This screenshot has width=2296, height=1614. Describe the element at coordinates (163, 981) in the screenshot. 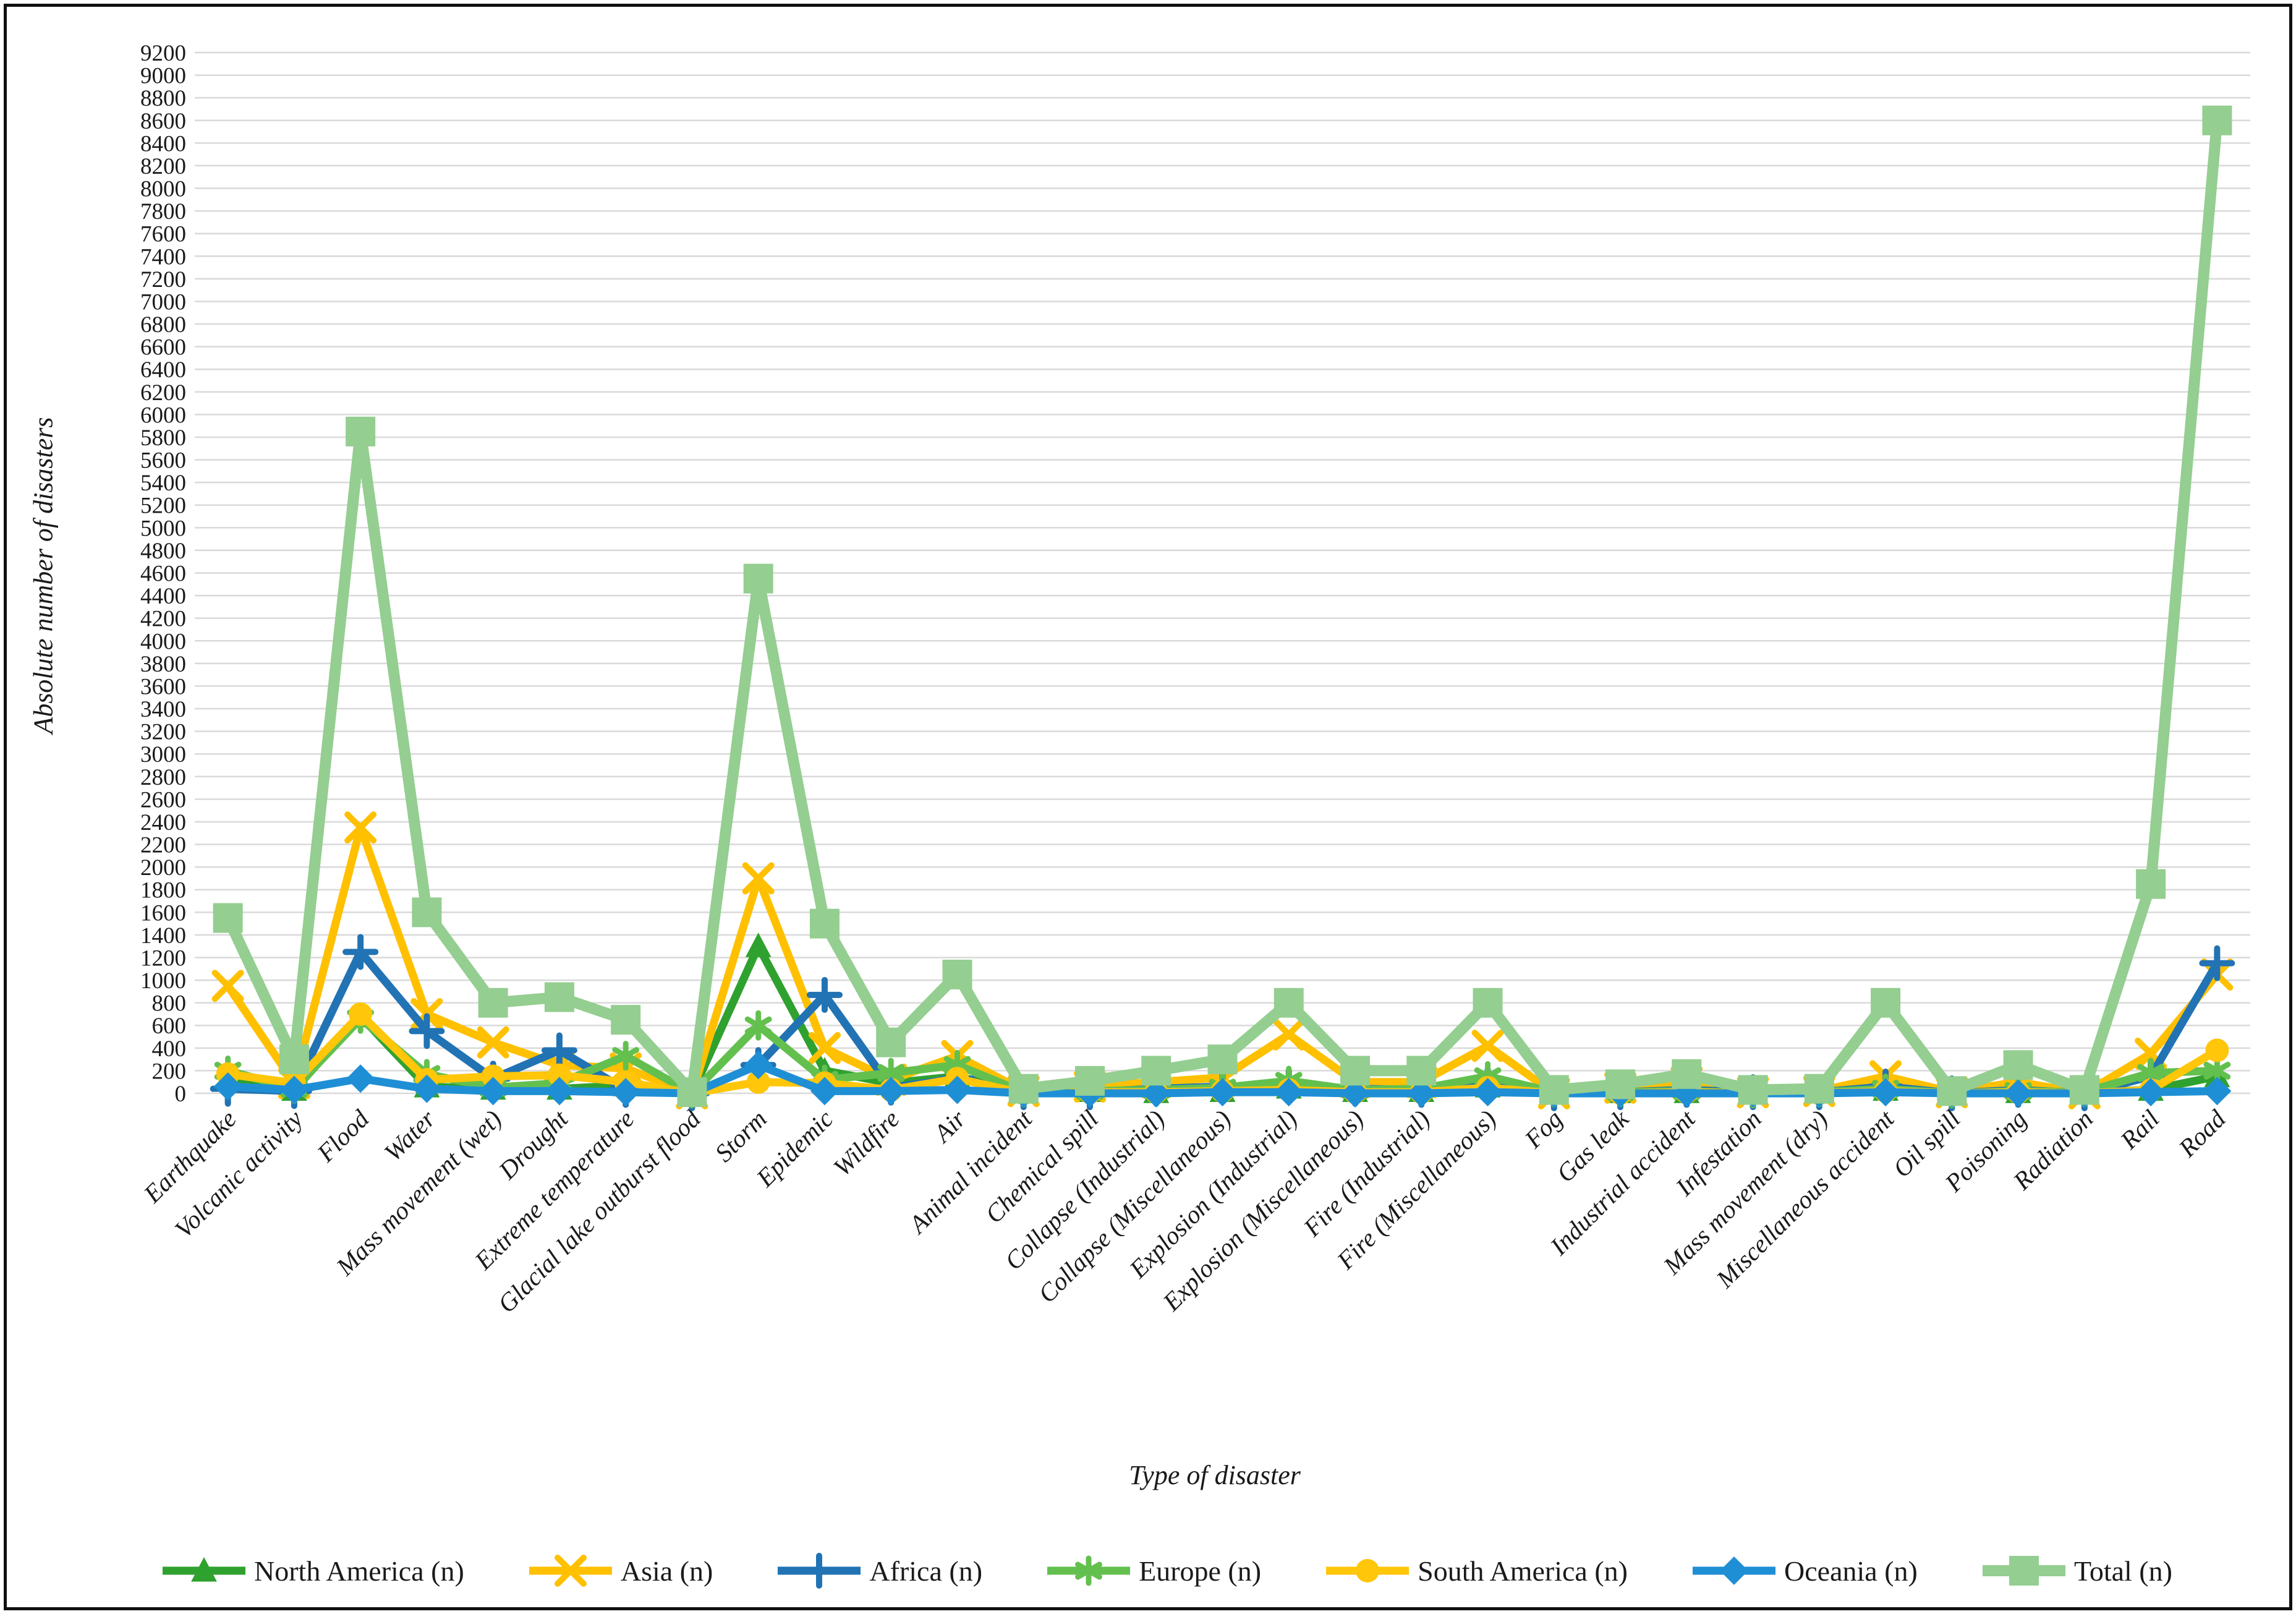

I see `y-tick-label: 1000` at that location.